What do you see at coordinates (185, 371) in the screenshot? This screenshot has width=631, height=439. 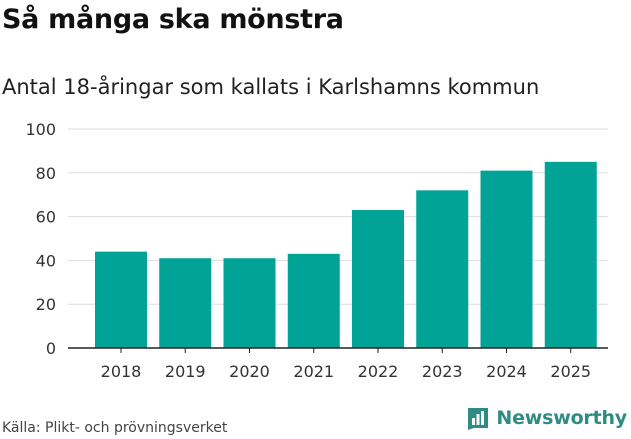 I see `x-tick-label: 2019` at bounding box center [185, 371].